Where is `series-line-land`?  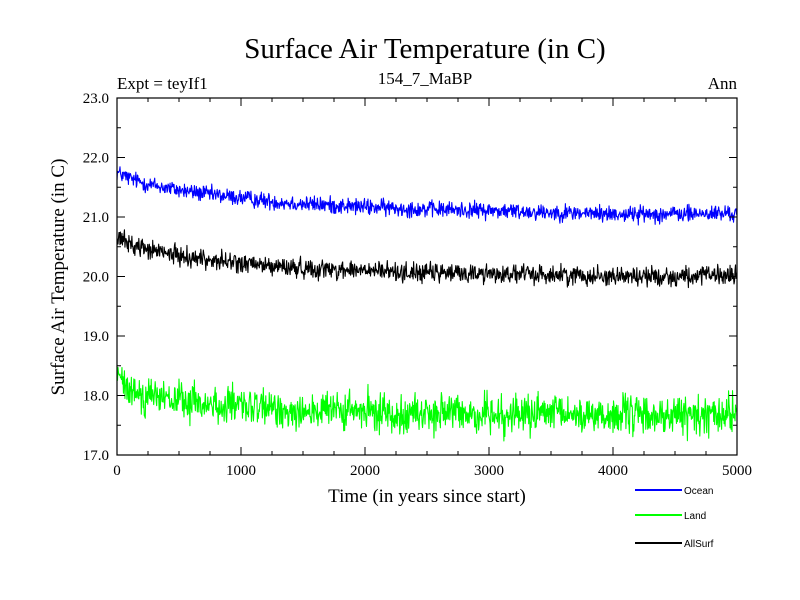 series-line-land is located at coordinates (427, 404).